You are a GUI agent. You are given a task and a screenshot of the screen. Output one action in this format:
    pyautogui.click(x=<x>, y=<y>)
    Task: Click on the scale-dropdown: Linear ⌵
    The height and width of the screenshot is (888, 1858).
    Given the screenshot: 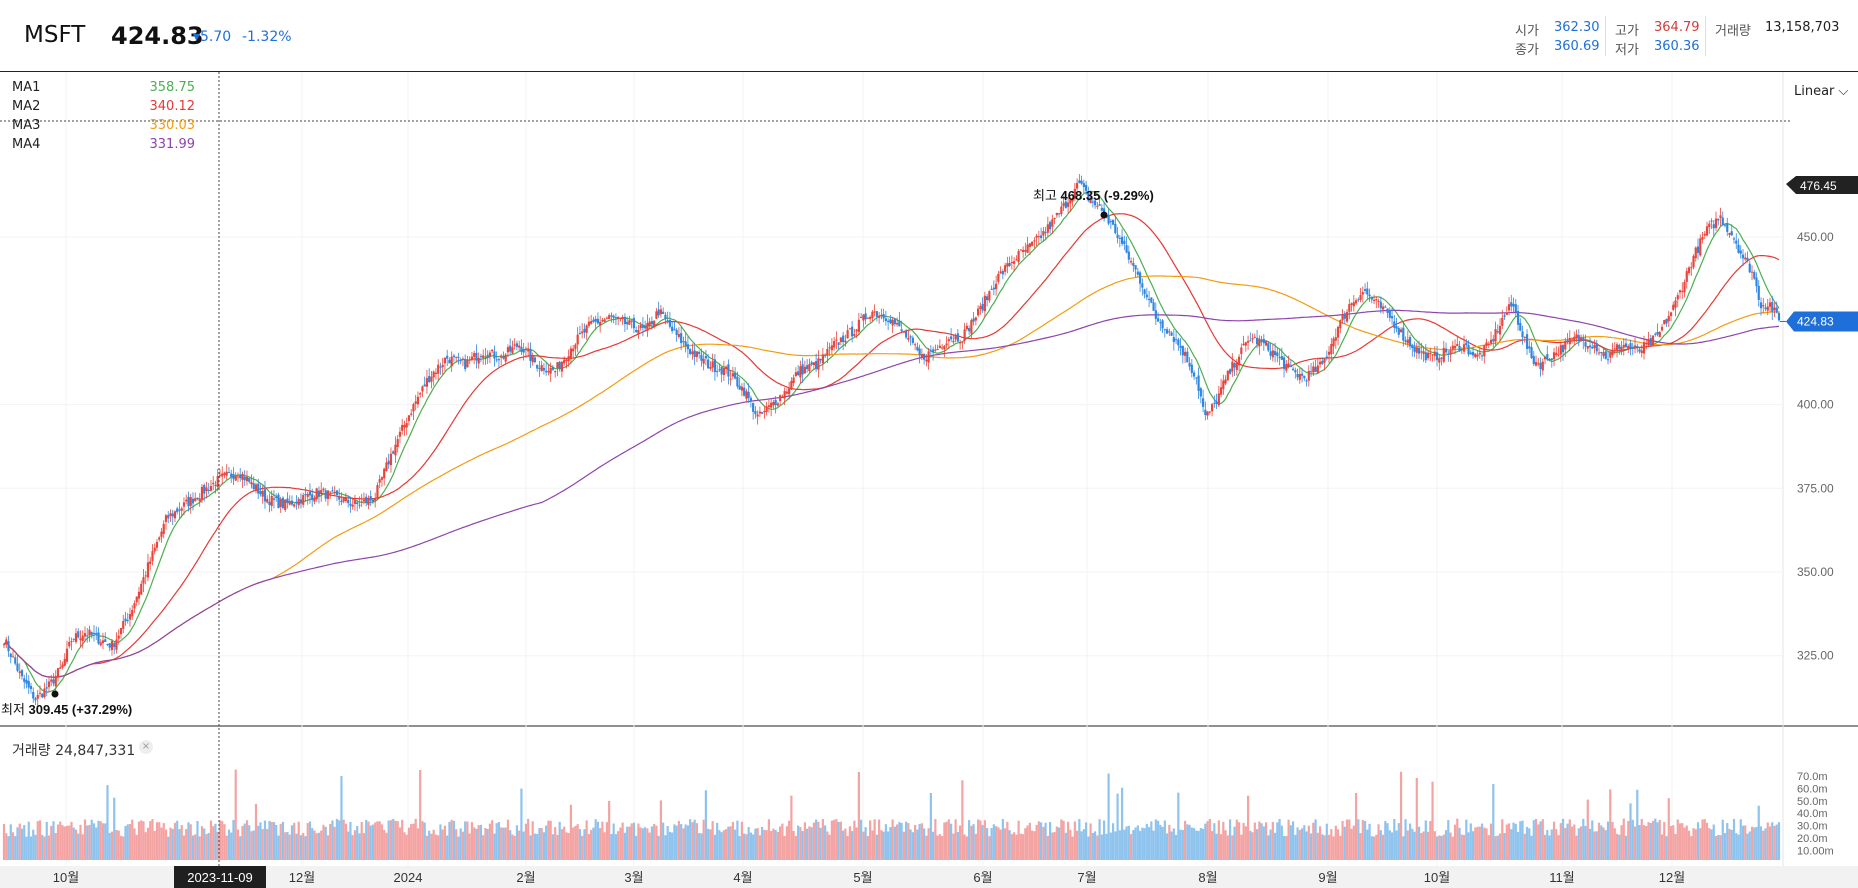 What is the action you would take?
    pyautogui.click(x=1821, y=91)
    